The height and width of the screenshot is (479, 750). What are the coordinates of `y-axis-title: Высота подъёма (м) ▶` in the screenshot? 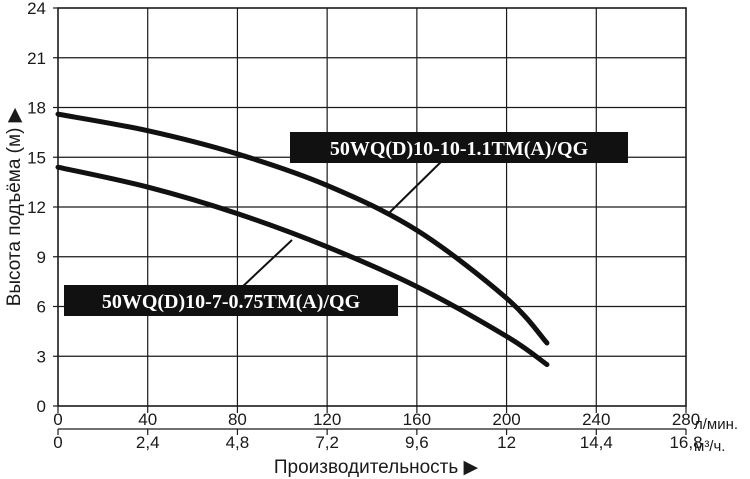 It's located at (14, 206).